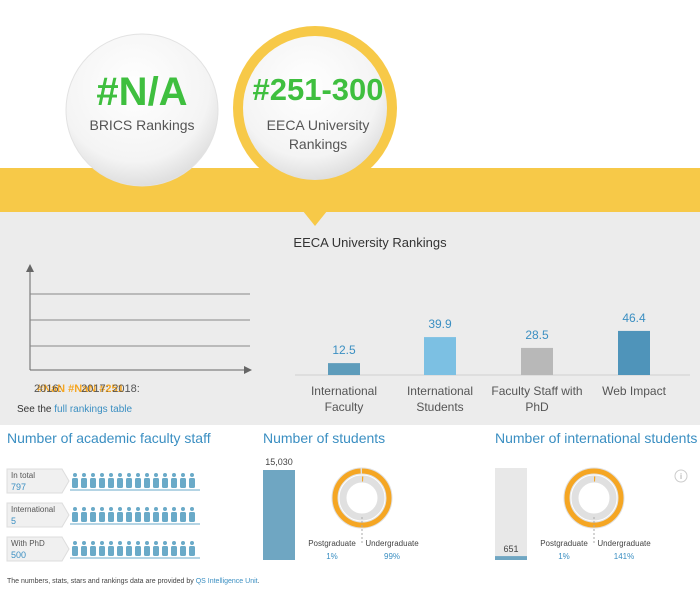 The image size is (700, 600). What do you see at coordinates (93, 409) in the screenshot?
I see `link: full rankings table` at bounding box center [93, 409].